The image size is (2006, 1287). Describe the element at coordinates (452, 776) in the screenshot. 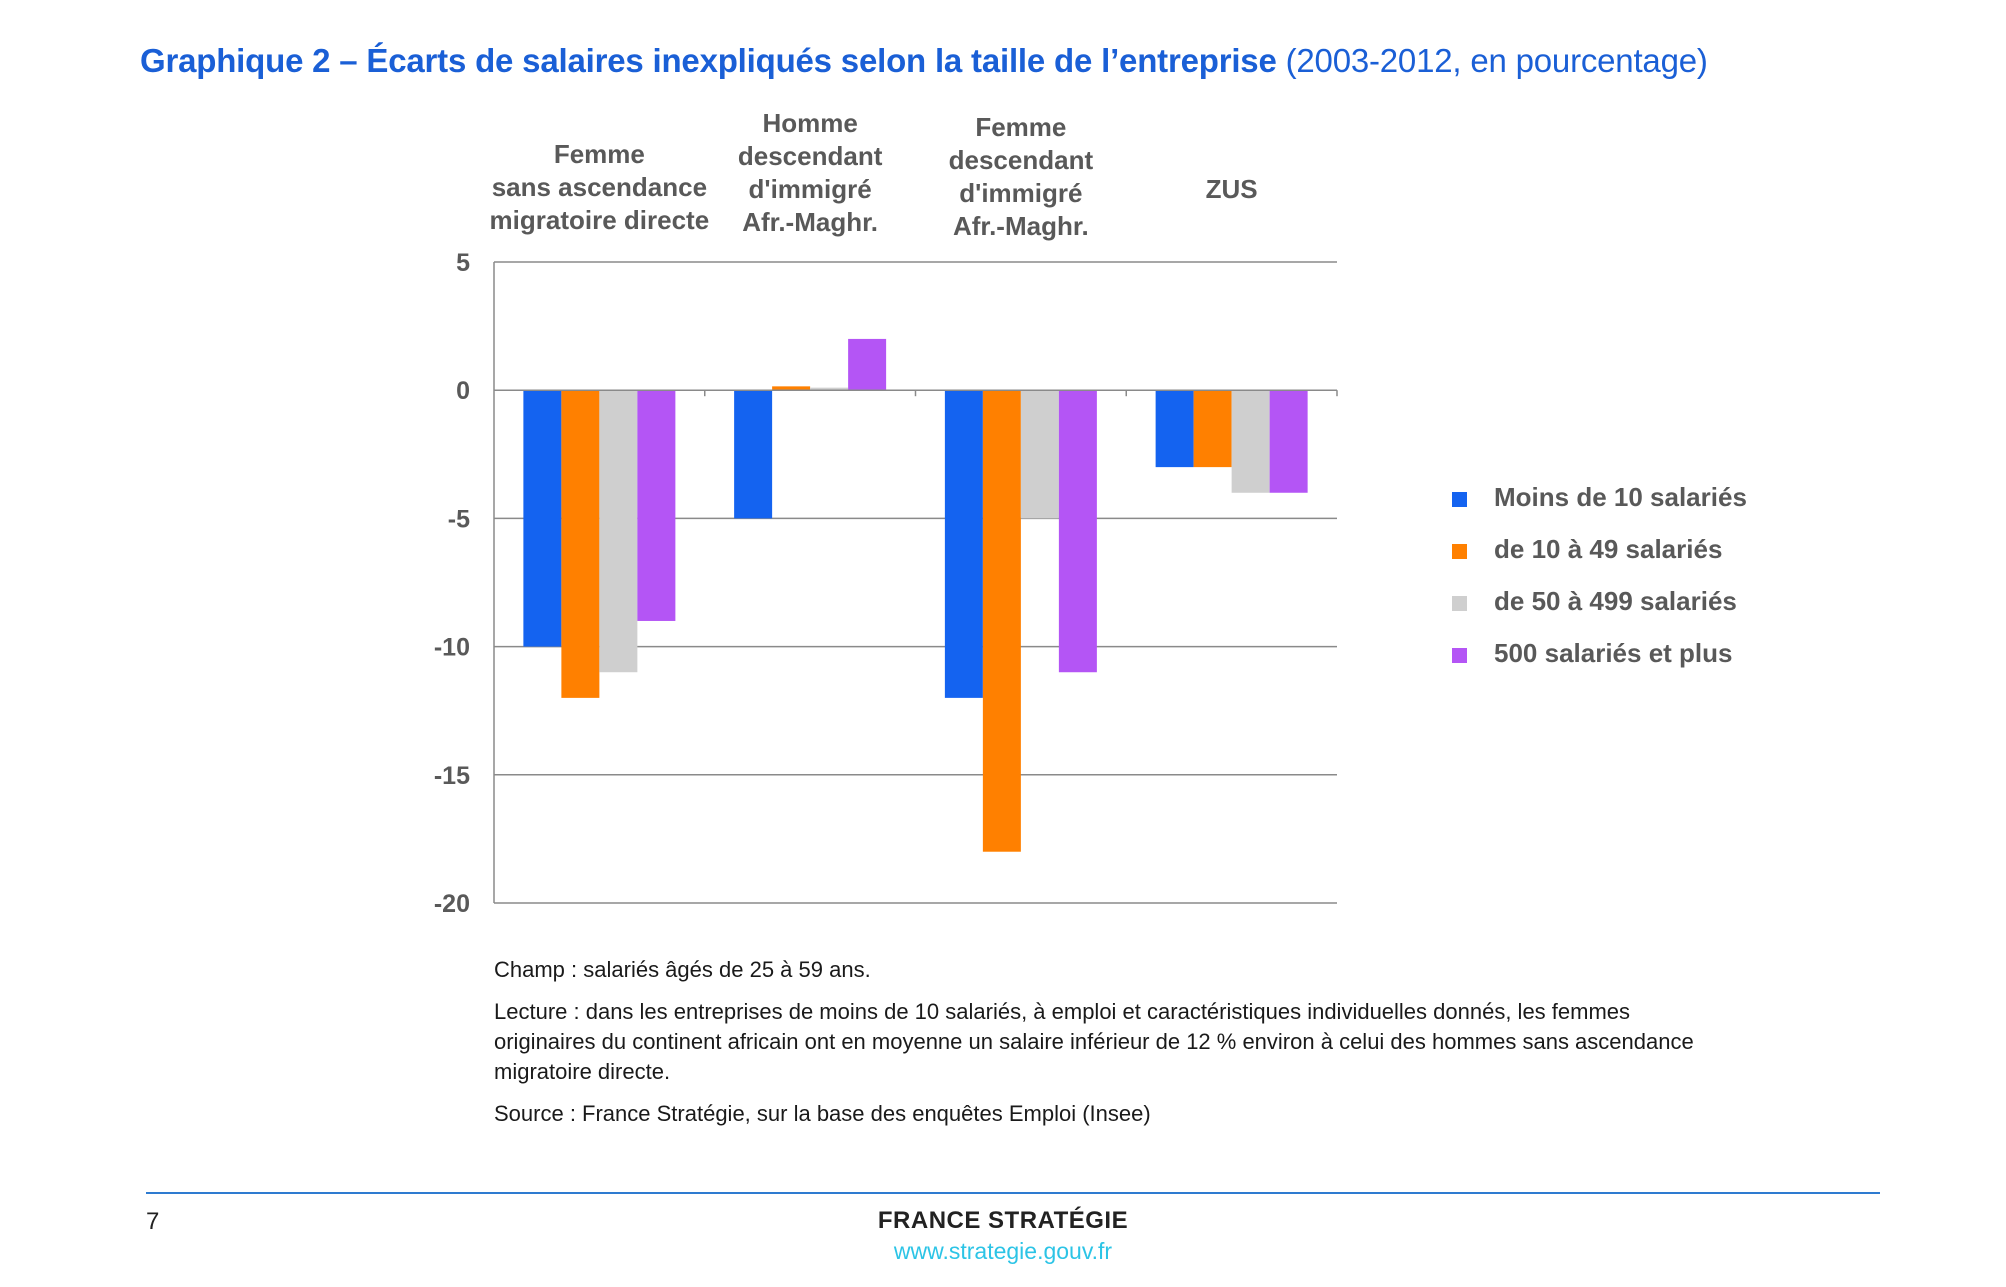

I see `y-tick-label: -15` at that location.